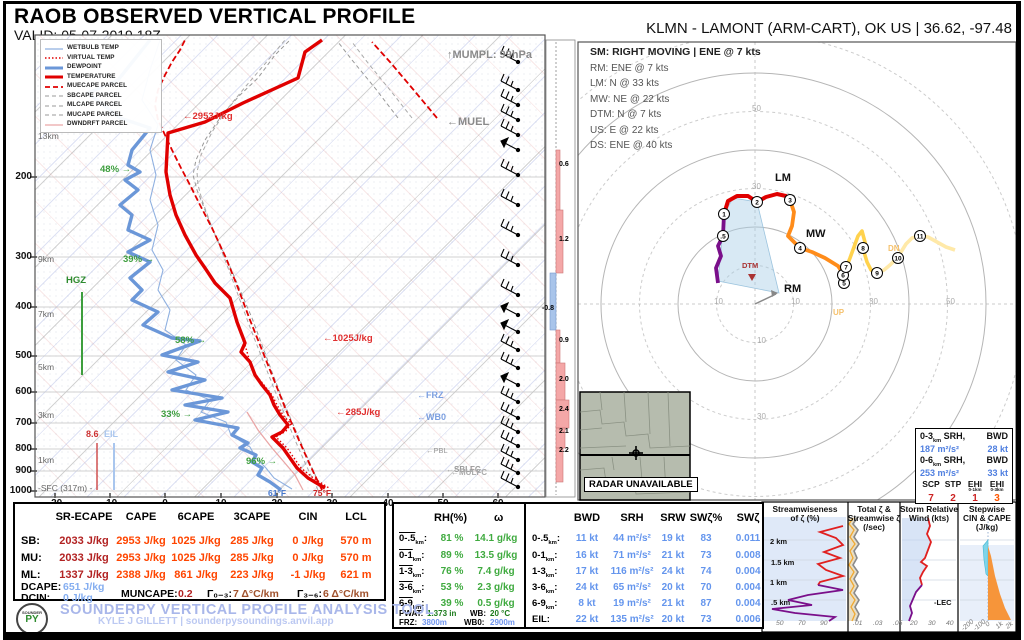 The width and height of the screenshot is (1024, 640). Describe the element at coordinates (252, 517) in the screenshot. I see `cape-header: 3CAPE` at that location.